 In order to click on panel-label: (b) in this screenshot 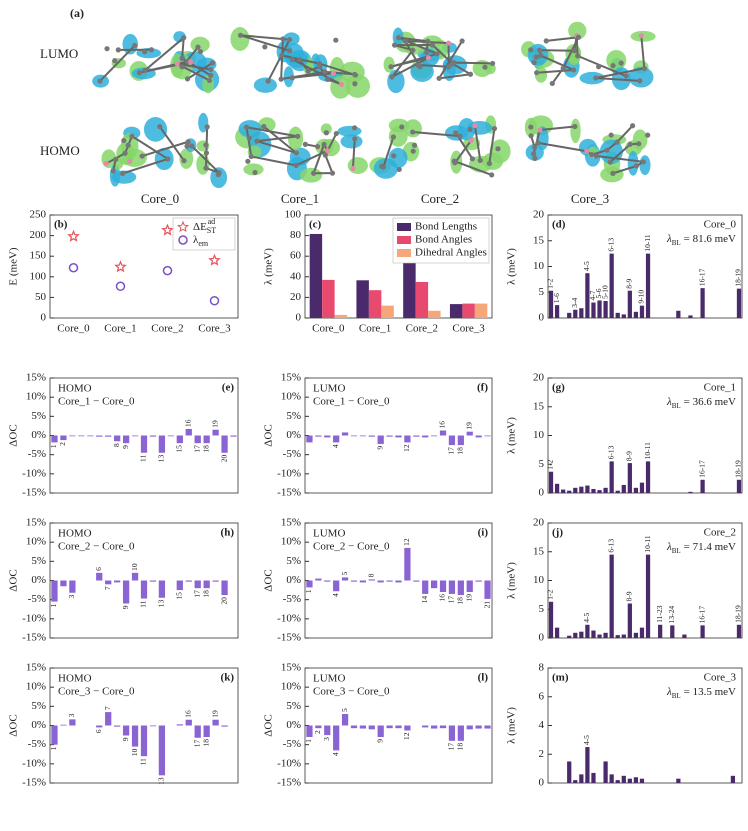, I will do `click(61, 225)`.